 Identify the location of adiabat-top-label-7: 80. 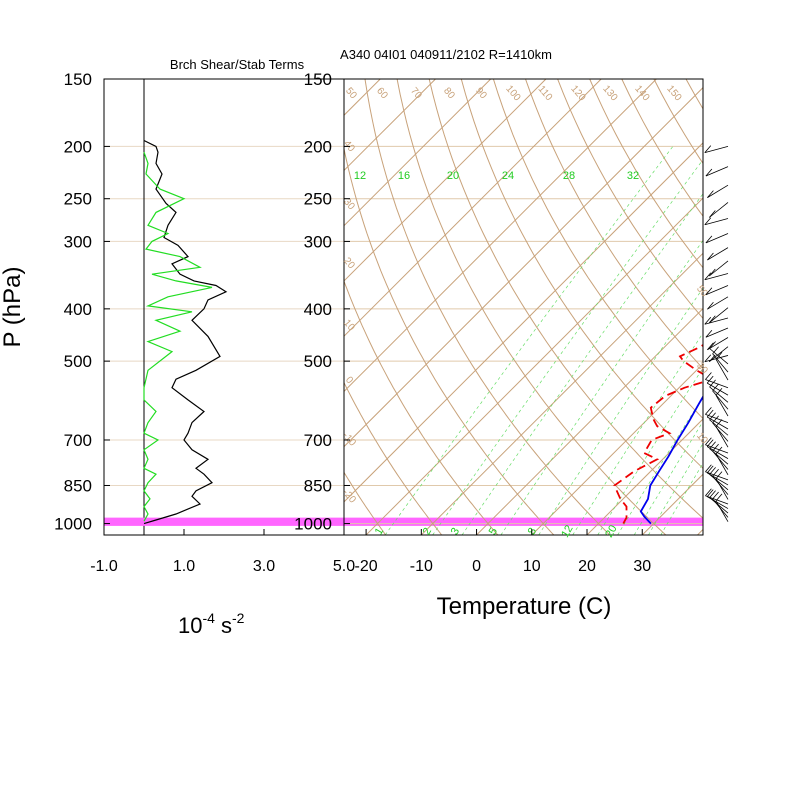
(449, 94).